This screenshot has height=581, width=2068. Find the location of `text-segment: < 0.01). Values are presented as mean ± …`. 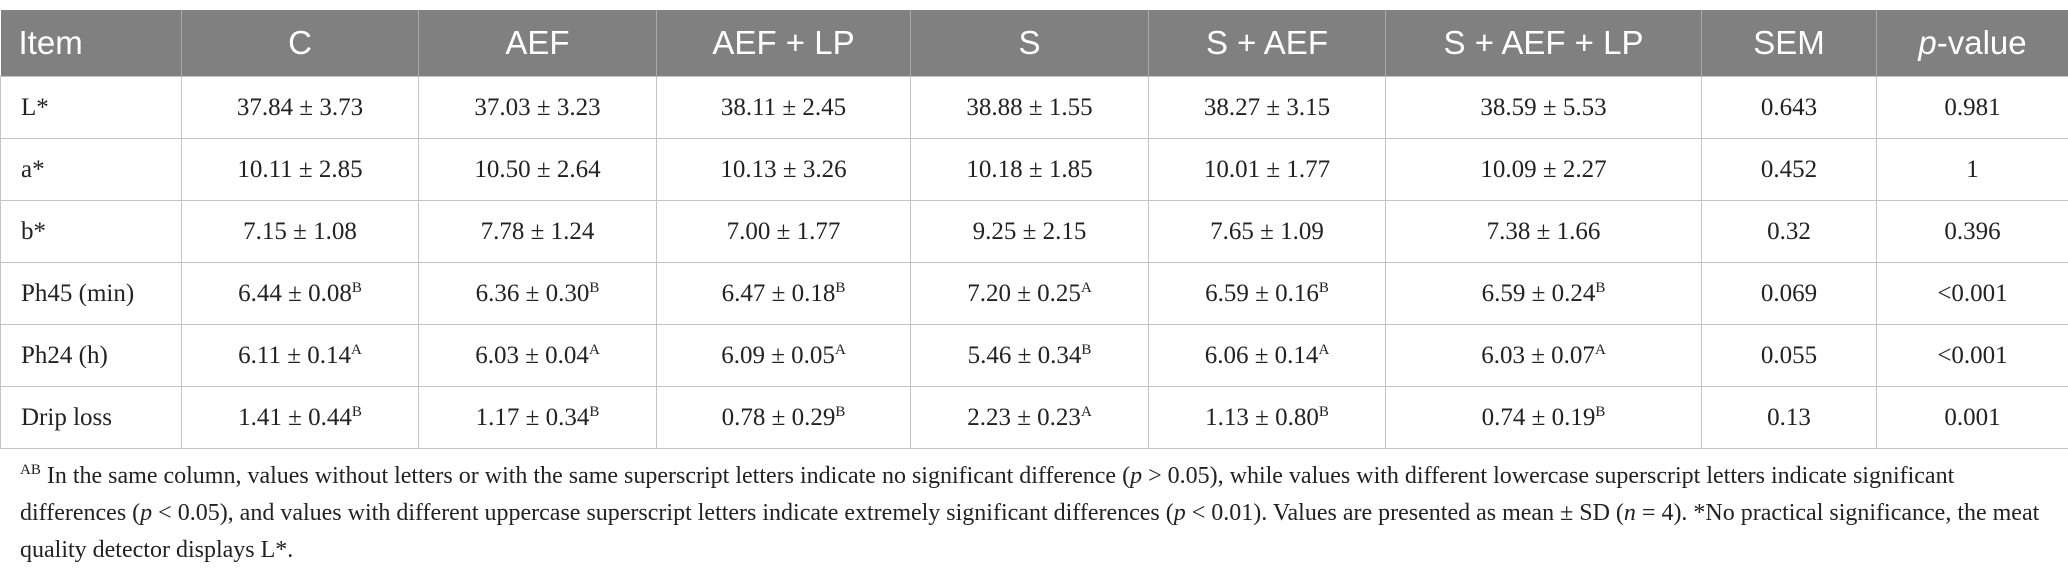

text-segment: < 0.01). Values are presented as mean ± … is located at coordinates (1404, 513).